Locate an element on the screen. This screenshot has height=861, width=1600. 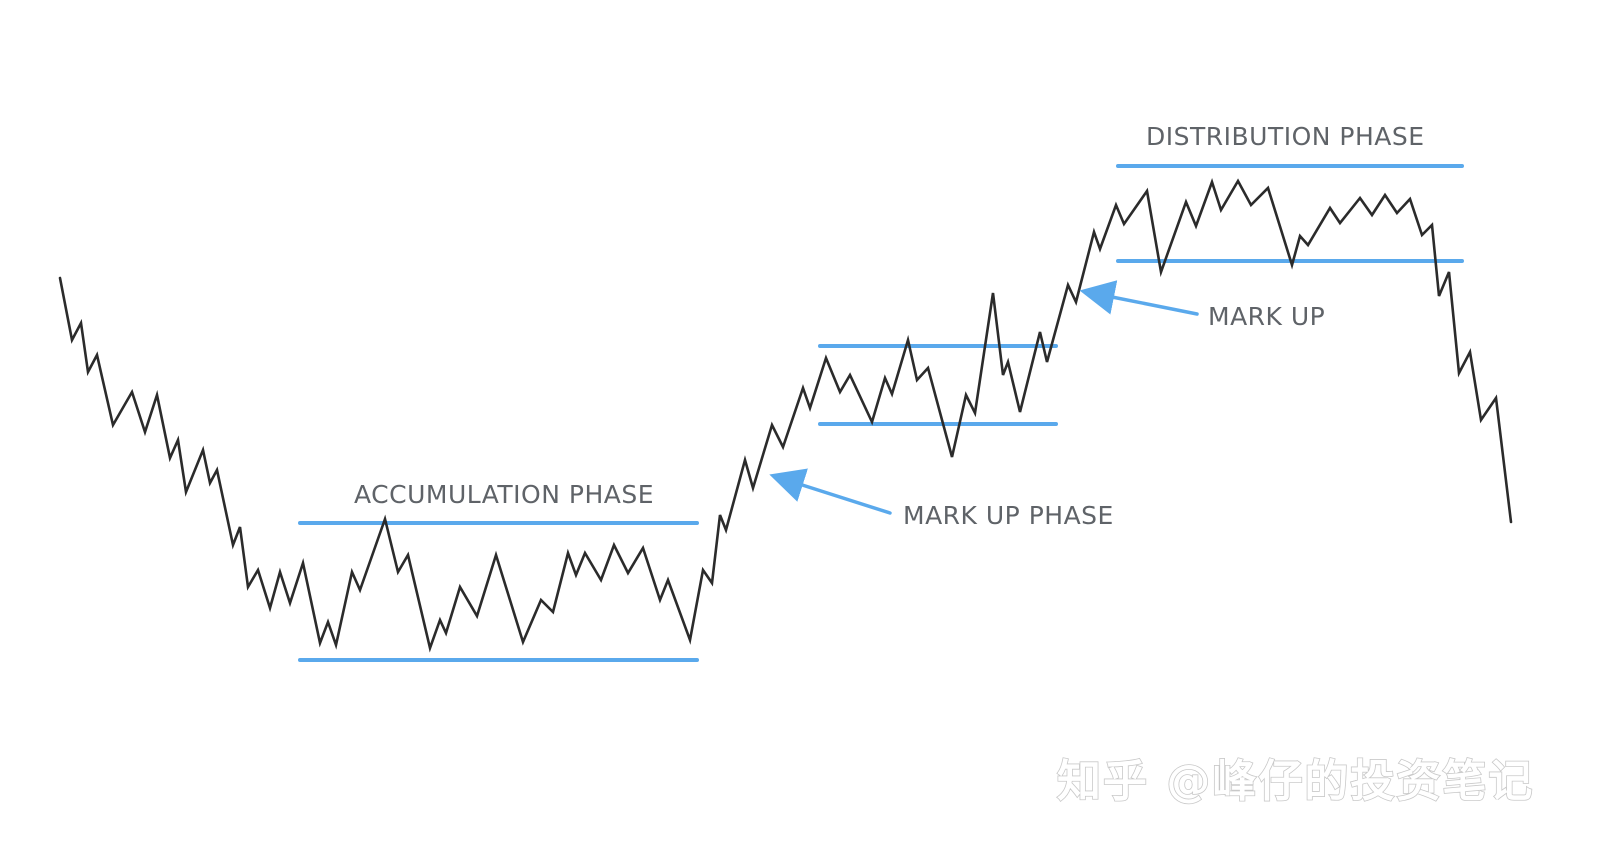
zhihu-watermark: 知乎 @峰仔的投资笔记 is located at coordinates (1295, 781).